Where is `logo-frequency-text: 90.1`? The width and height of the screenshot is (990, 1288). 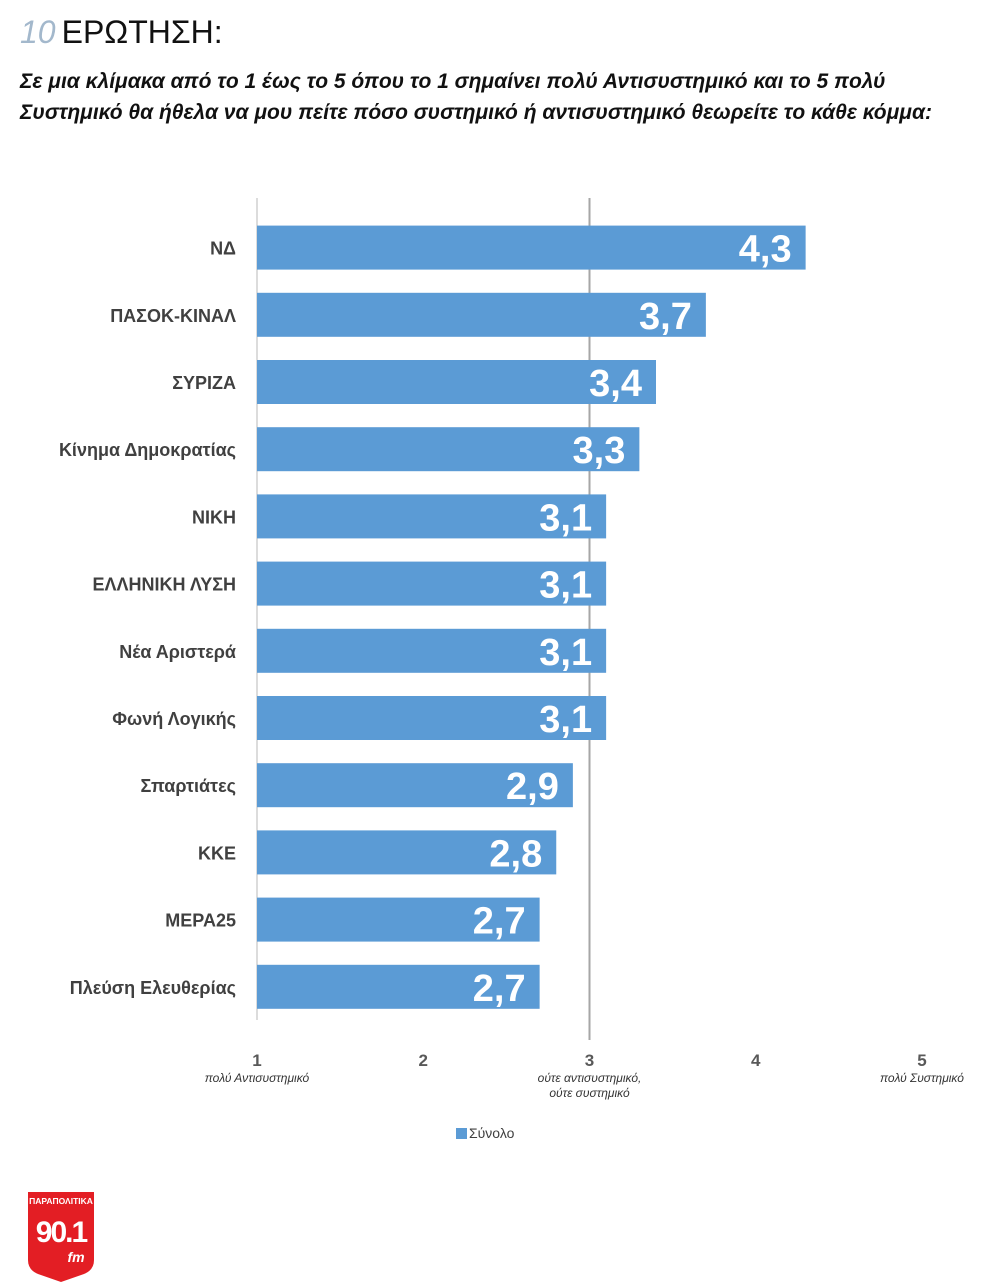
logo-frequency-text: 90.1 is located at coordinates (62, 1232).